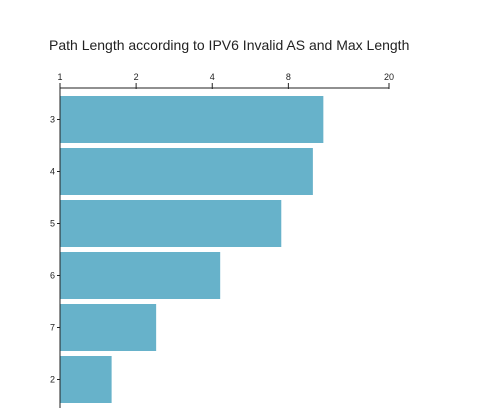 The width and height of the screenshot is (500, 412). I want to click on x-axis: 1 2 4 8 20, so click(225, 80).